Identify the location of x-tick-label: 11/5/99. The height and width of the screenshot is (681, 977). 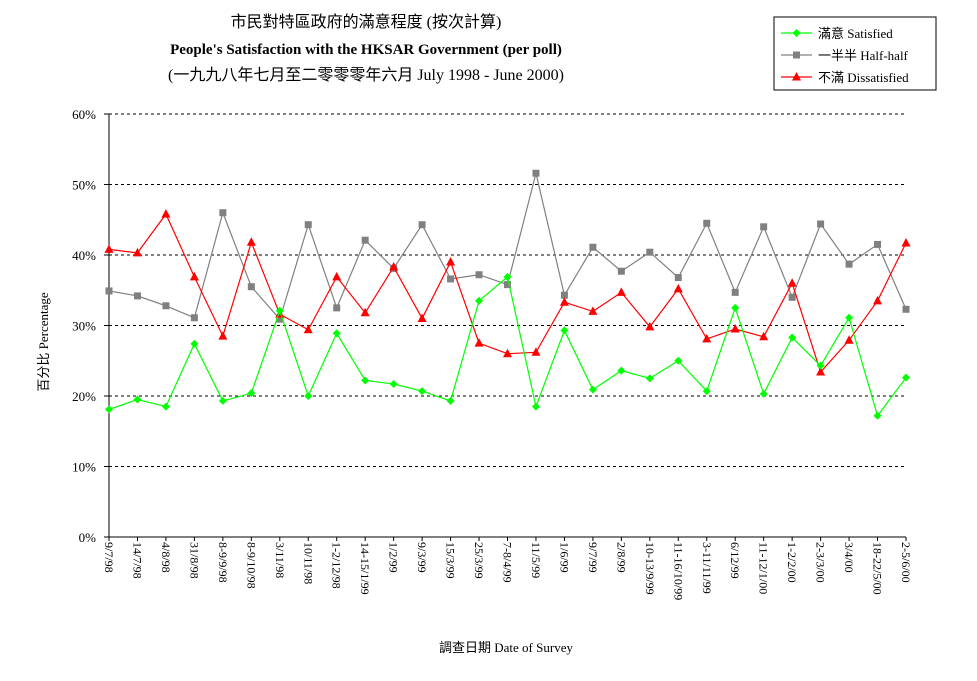
(536, 560).